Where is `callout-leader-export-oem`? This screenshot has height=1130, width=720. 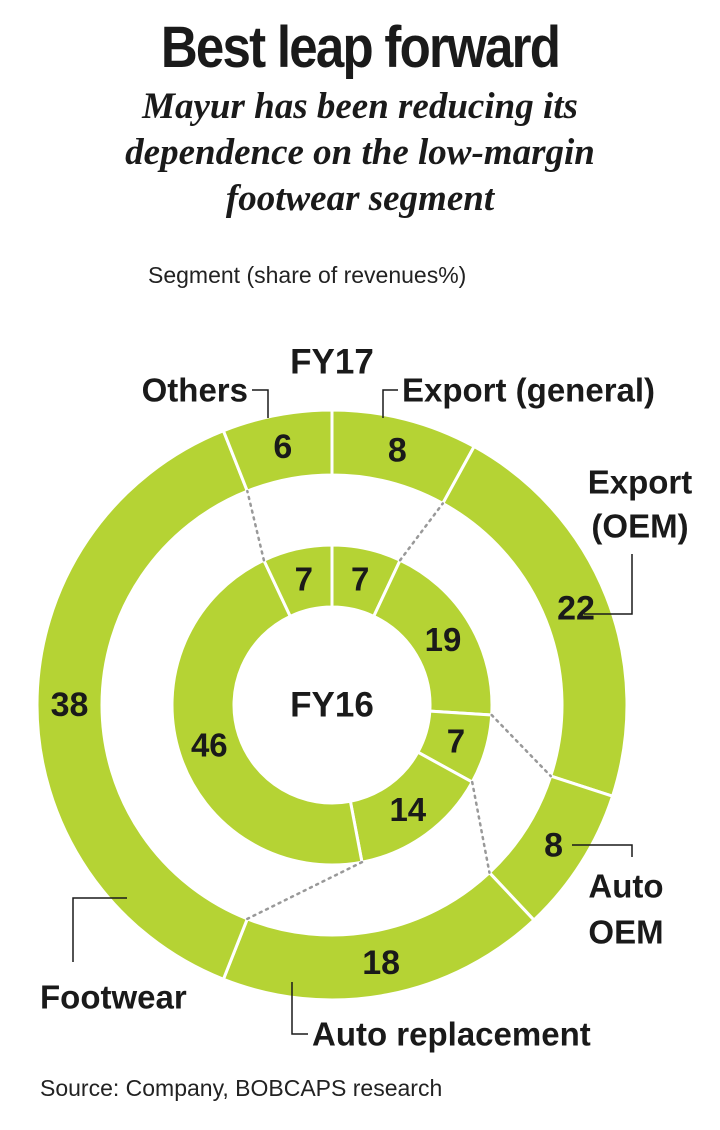
callout-leader-export-oem is located at coordinates (608, 584).